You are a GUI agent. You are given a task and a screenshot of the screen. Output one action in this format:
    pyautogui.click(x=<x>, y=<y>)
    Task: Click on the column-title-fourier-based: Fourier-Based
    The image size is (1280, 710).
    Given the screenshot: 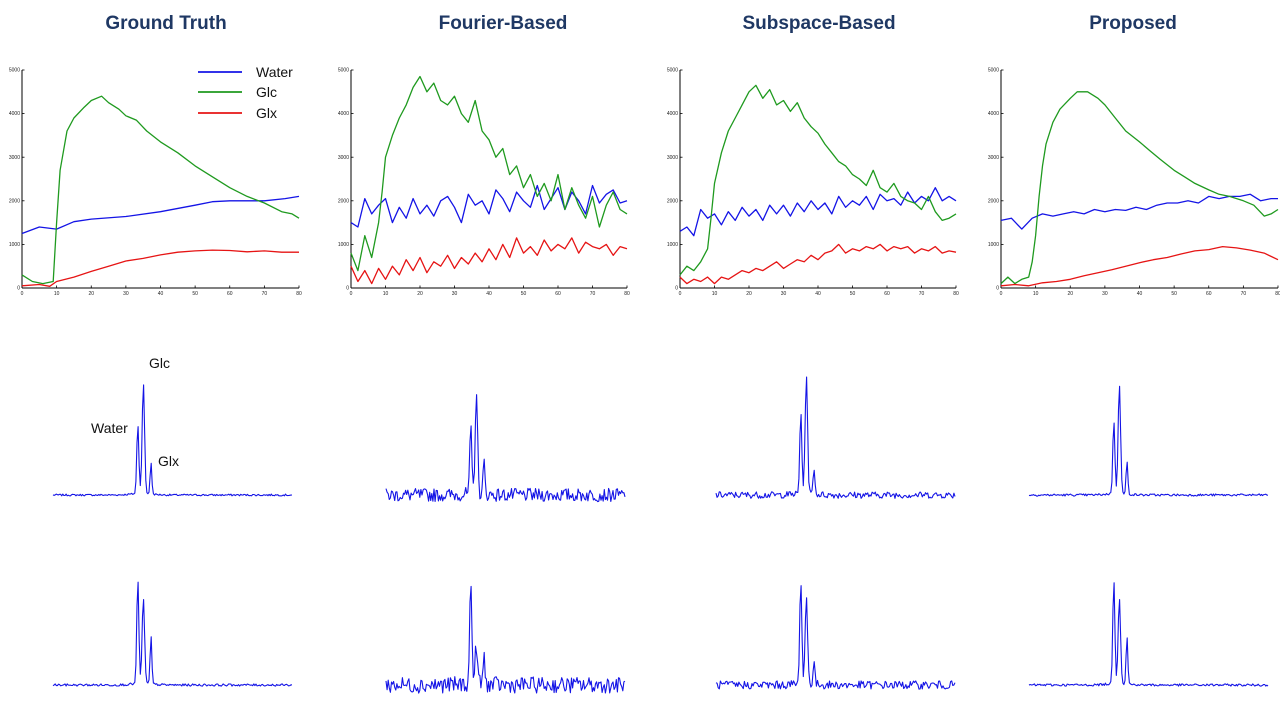 What is the action you would take?
    pyautogui.click(x=503, y=23)
    